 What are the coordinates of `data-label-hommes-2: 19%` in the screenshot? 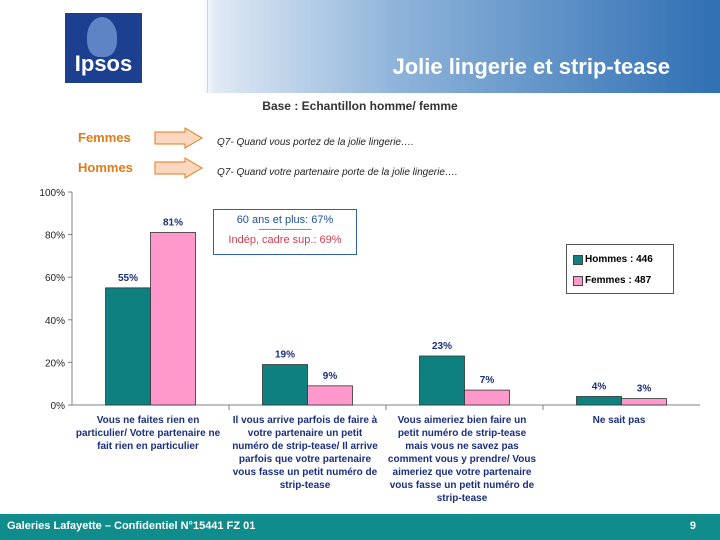 It's located at (285, 355).